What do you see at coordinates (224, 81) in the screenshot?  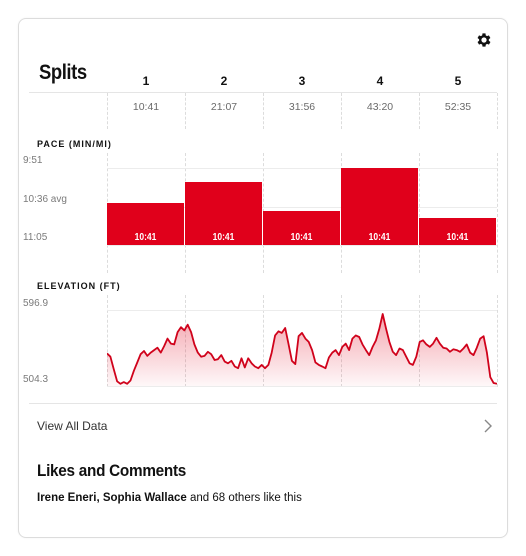 I see `split-number: 2` at bounding box center [224, 81].